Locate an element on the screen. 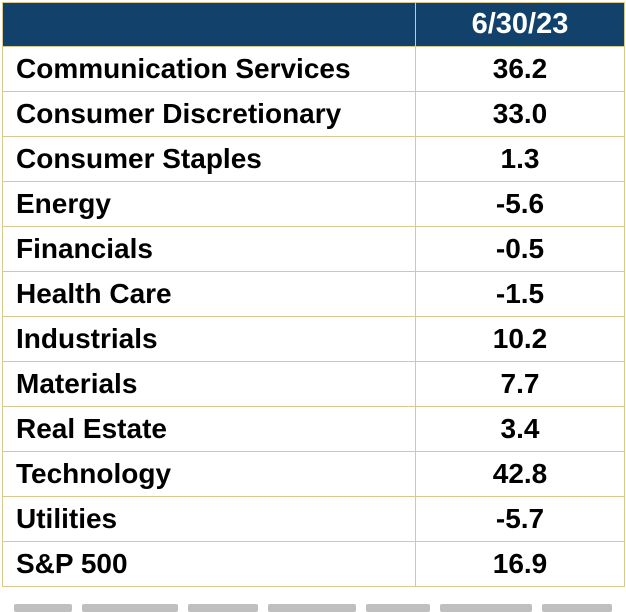 This screenshot has width=626, height=612. row-value: 42.8 is located at coordinates (520, 474).